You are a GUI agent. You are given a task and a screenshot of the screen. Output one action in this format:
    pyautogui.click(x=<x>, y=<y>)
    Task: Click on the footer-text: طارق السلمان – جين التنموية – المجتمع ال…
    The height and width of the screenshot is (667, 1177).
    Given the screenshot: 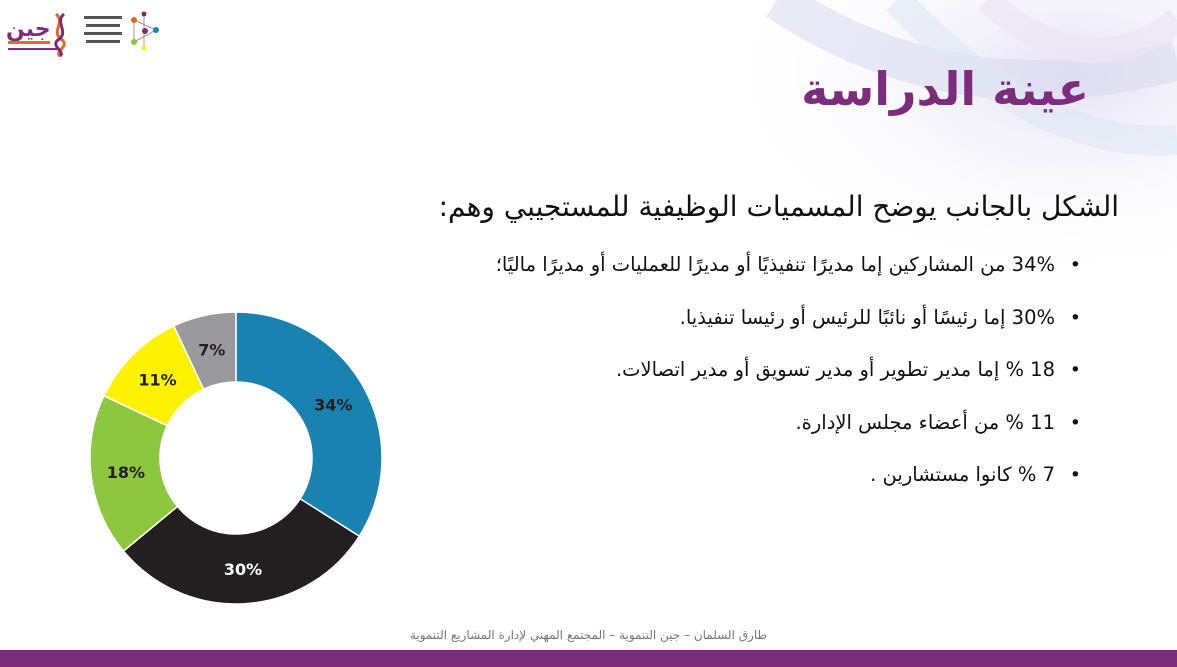 What is the action you would take?
    pyautogui.click(x=588, y=635)
    